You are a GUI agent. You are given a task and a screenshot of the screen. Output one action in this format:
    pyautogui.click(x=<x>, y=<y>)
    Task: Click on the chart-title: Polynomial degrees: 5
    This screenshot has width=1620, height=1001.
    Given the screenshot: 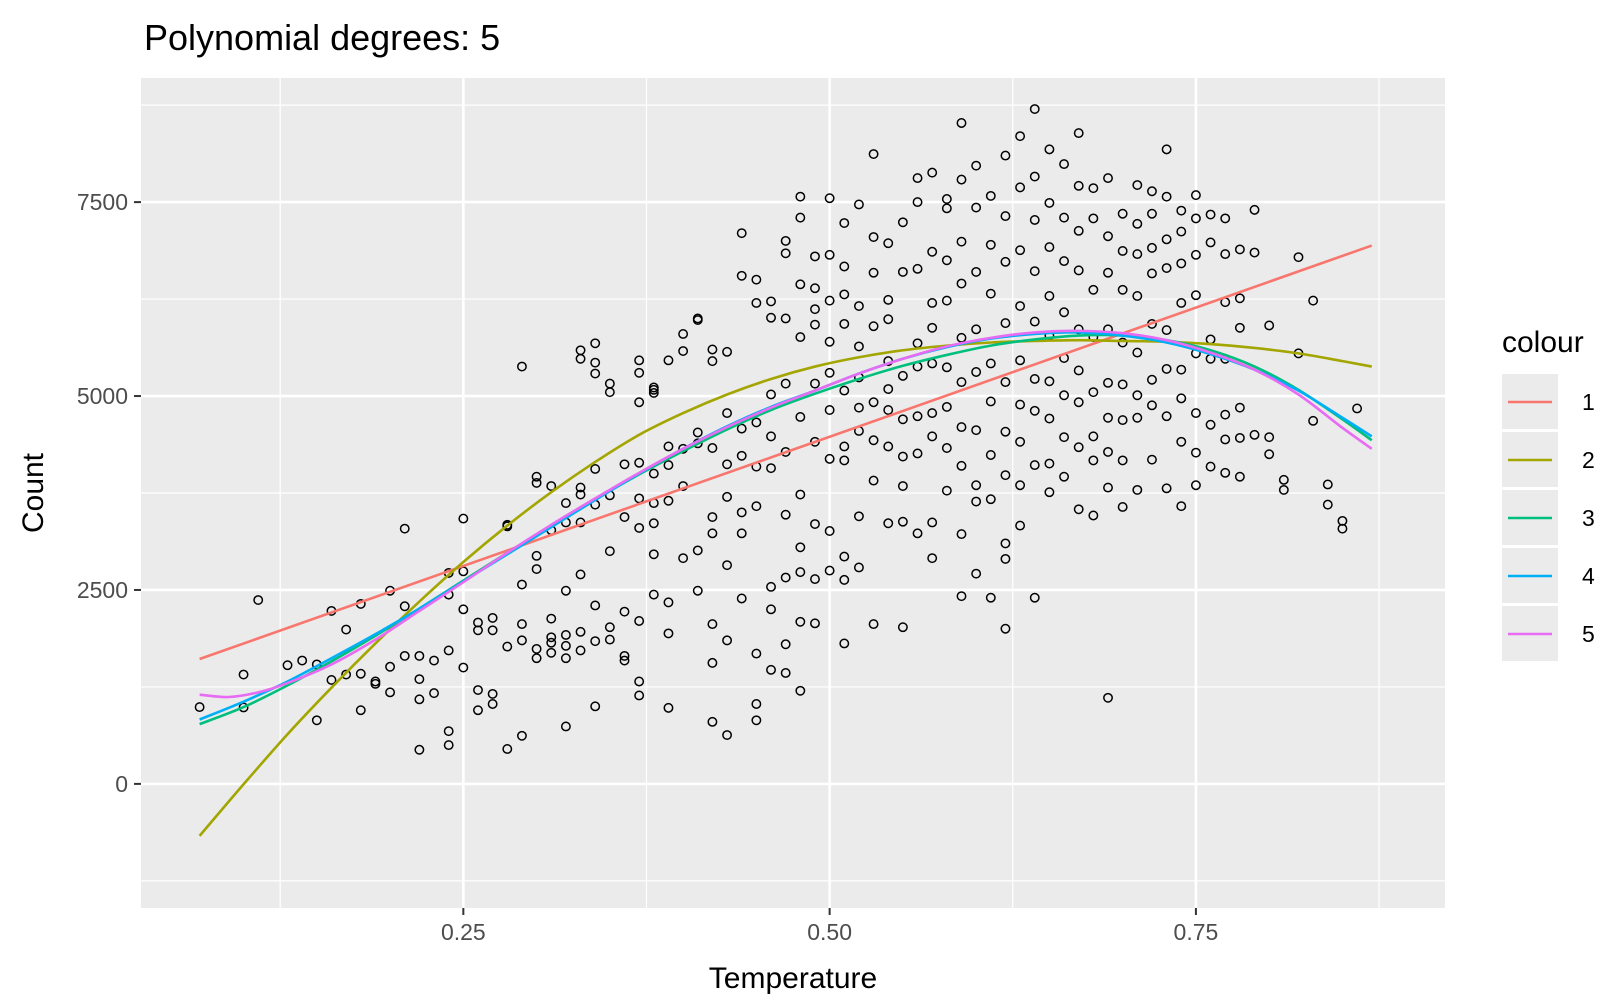 What is the action you would take?
    pyautogui.click(x=322, y=37)
    